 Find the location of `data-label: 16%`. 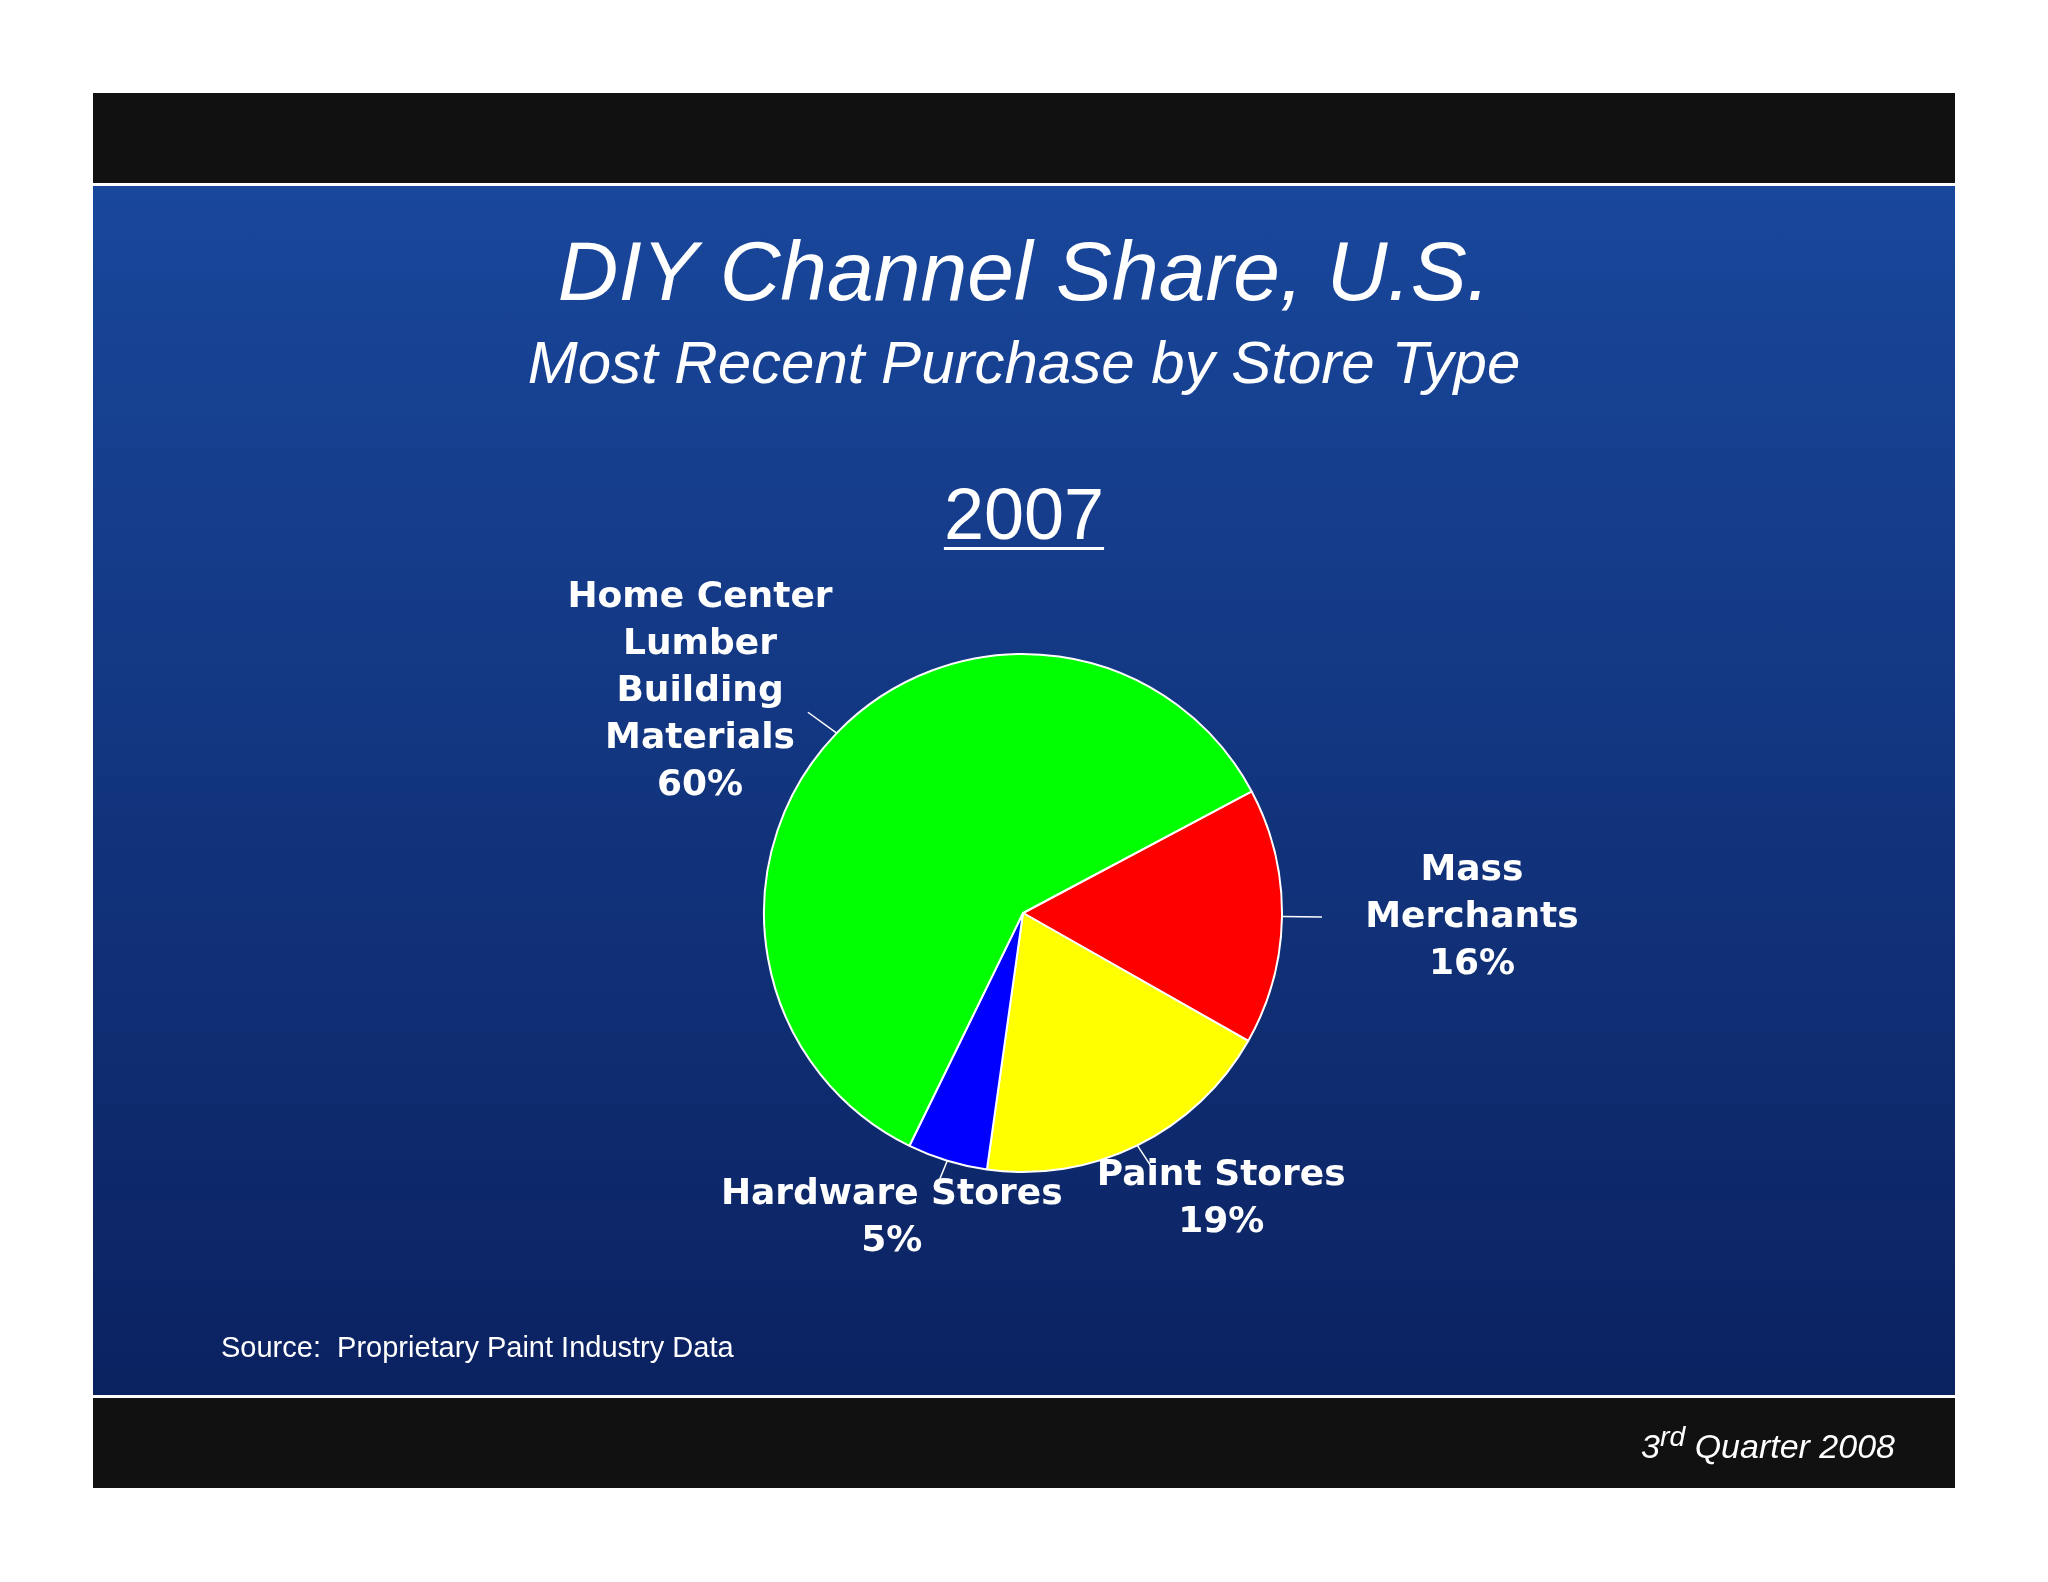

data-label: 16% is located at coordinates (1472, 961).